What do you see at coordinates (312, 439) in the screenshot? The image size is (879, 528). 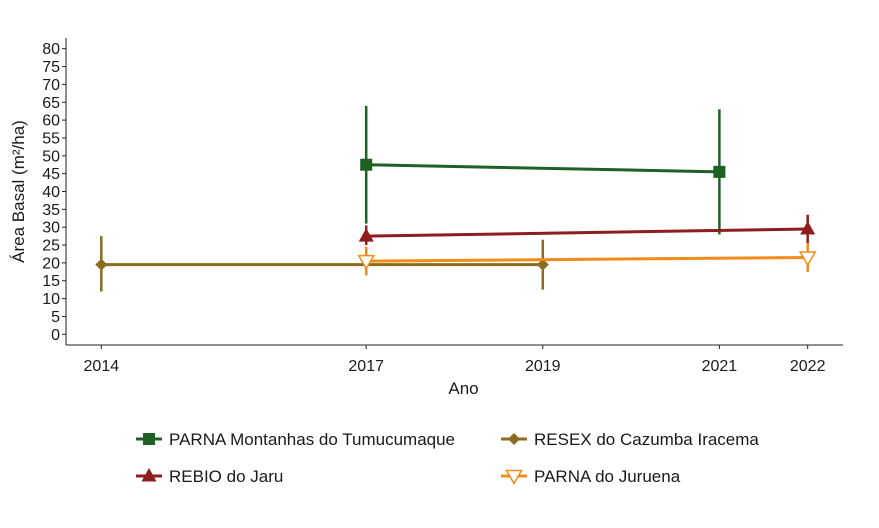 I see `legend-label: PARNA Montanhas do Tumucumaque` at bounding box center [312, 439].